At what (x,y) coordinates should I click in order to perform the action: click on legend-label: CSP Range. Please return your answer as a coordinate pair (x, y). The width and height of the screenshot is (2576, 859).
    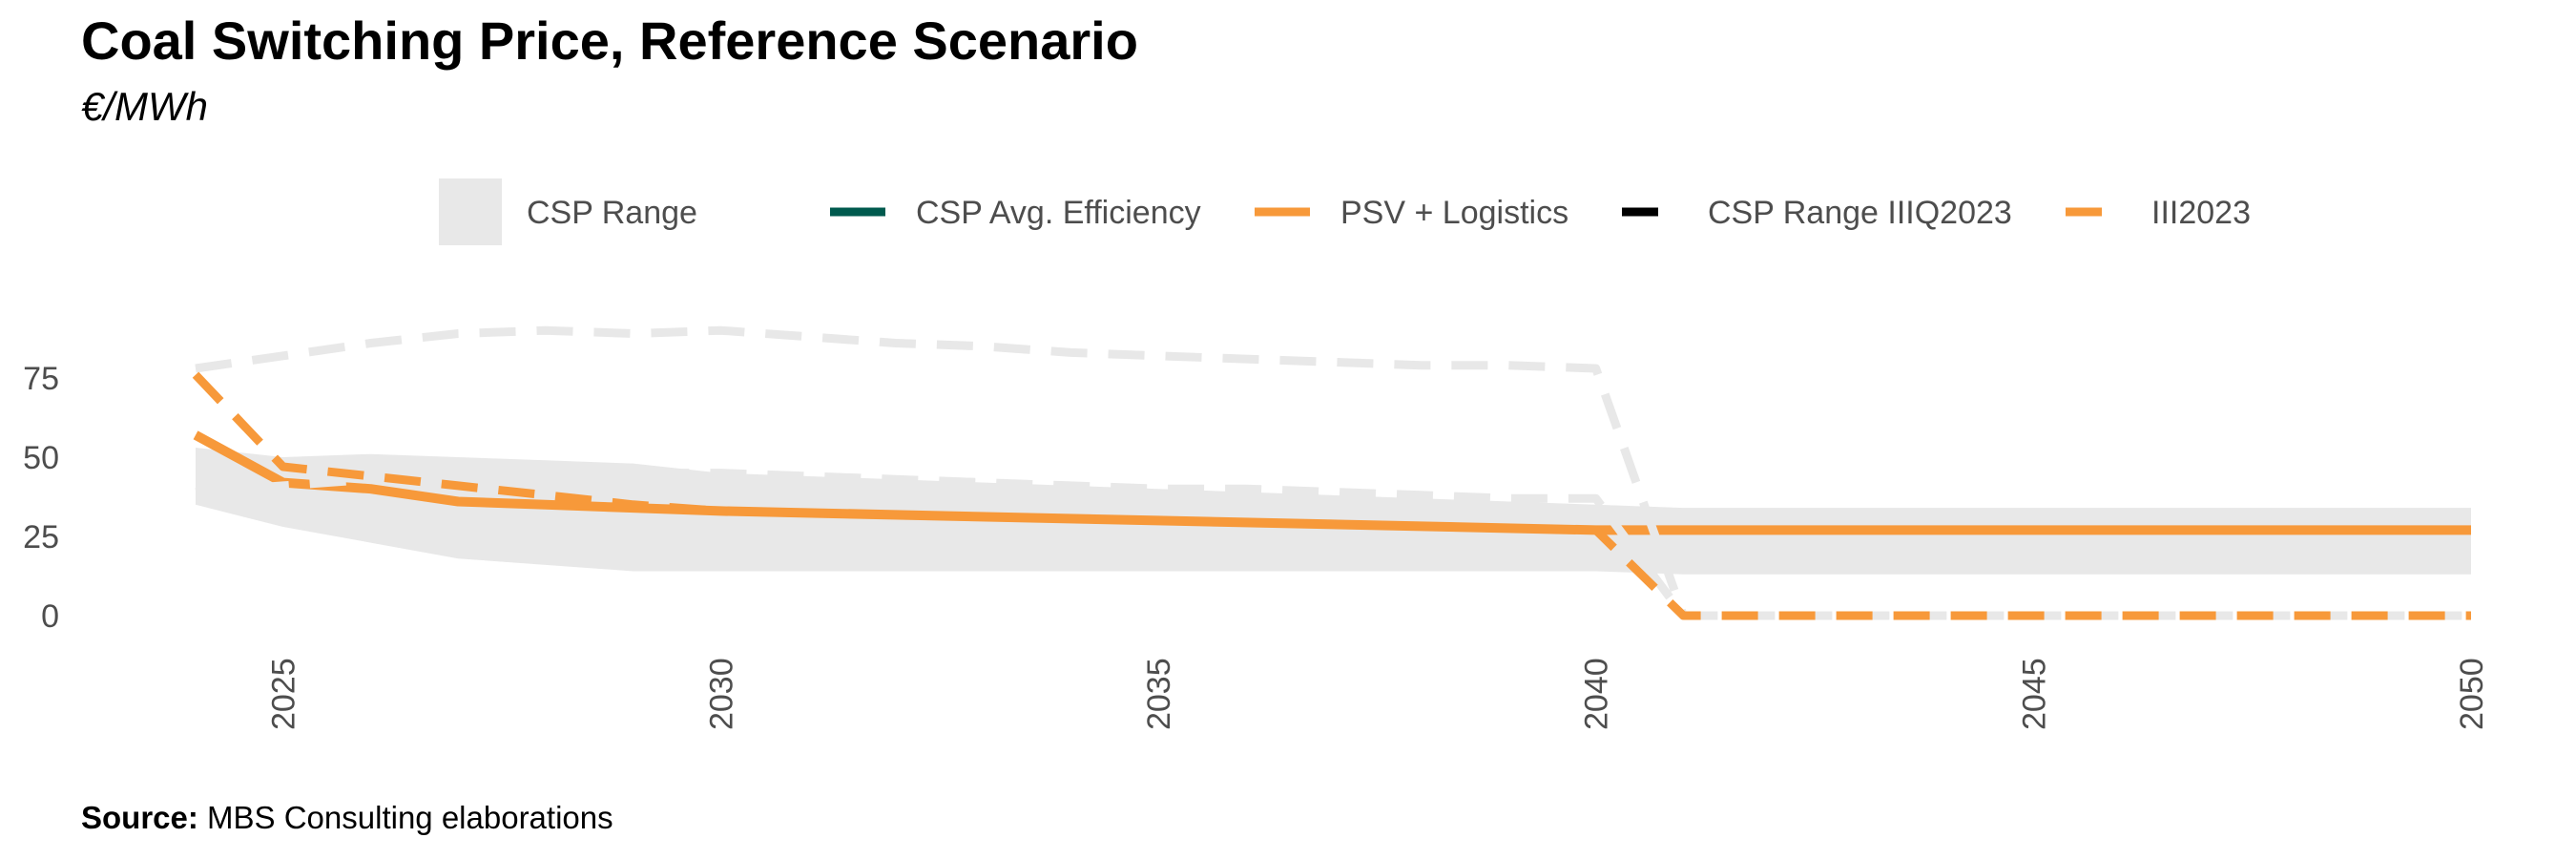
    Looking at the image, I should click on (612, 213).